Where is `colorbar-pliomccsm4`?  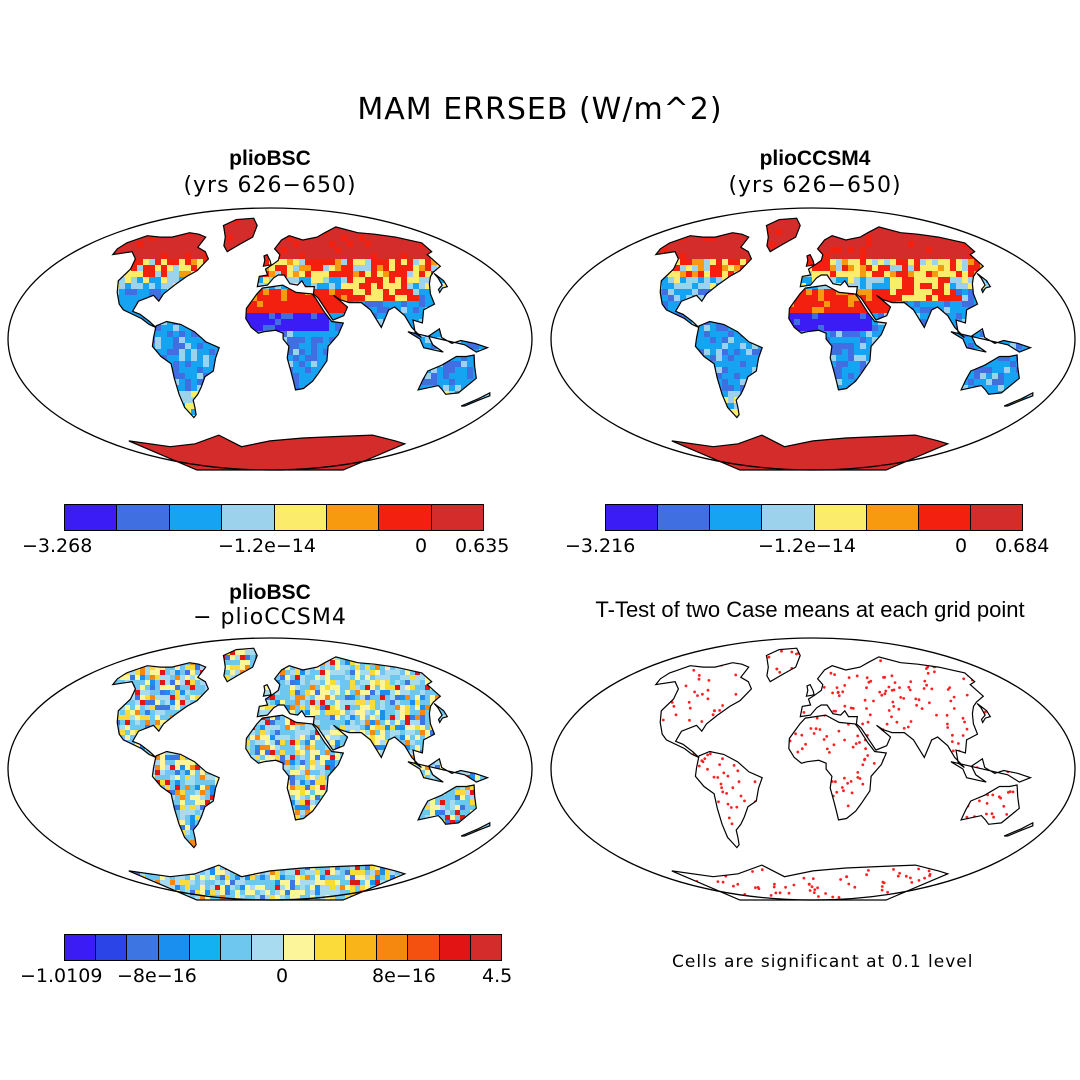
colorbar-pliomccsm4 is located at coordinates (814, 517).